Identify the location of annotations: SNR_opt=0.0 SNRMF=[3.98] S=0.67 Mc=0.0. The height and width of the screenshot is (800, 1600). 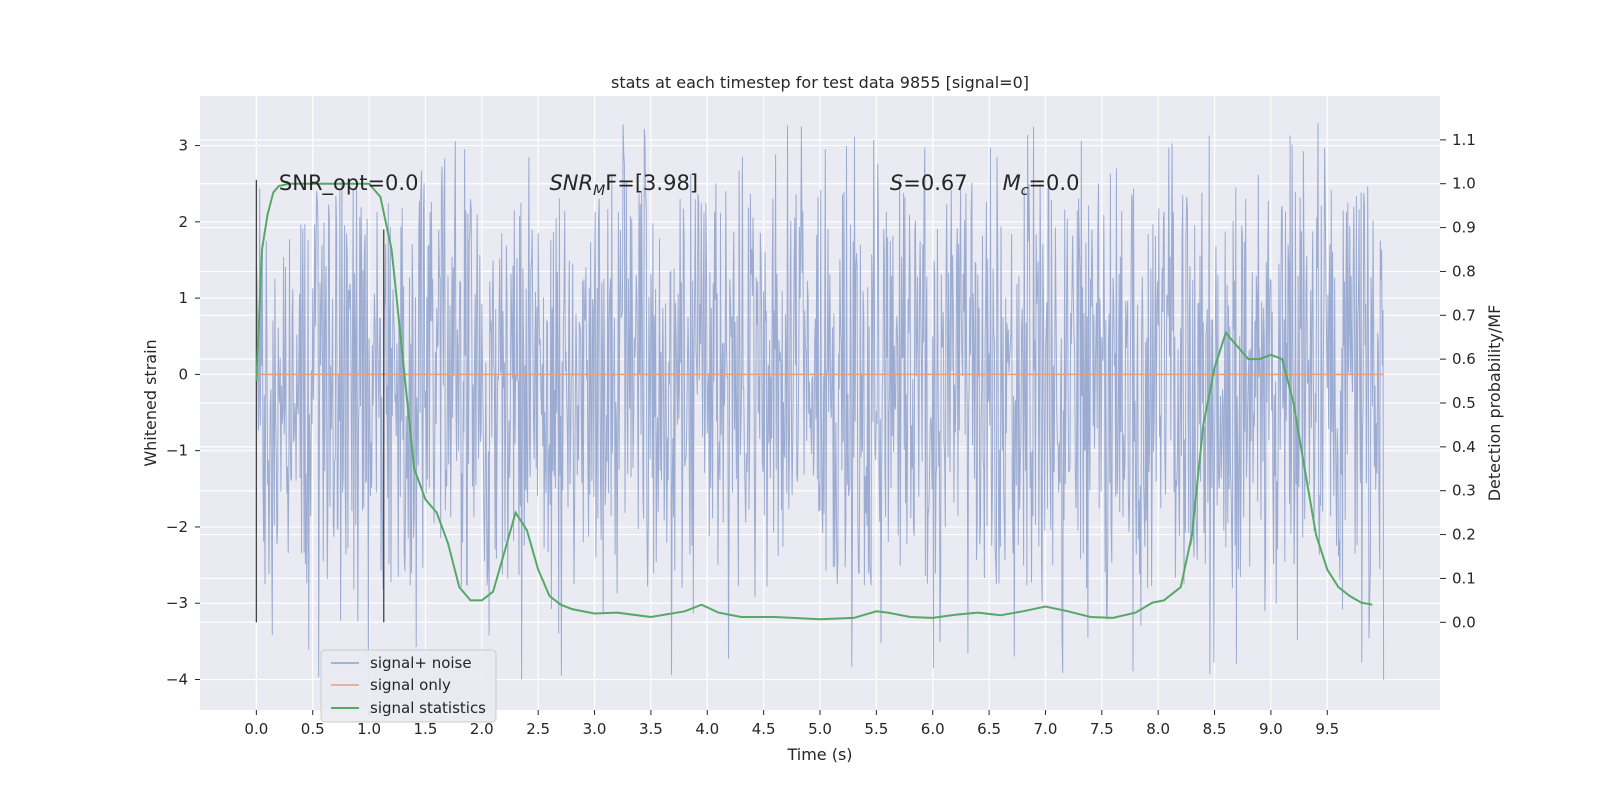
(679, 185).